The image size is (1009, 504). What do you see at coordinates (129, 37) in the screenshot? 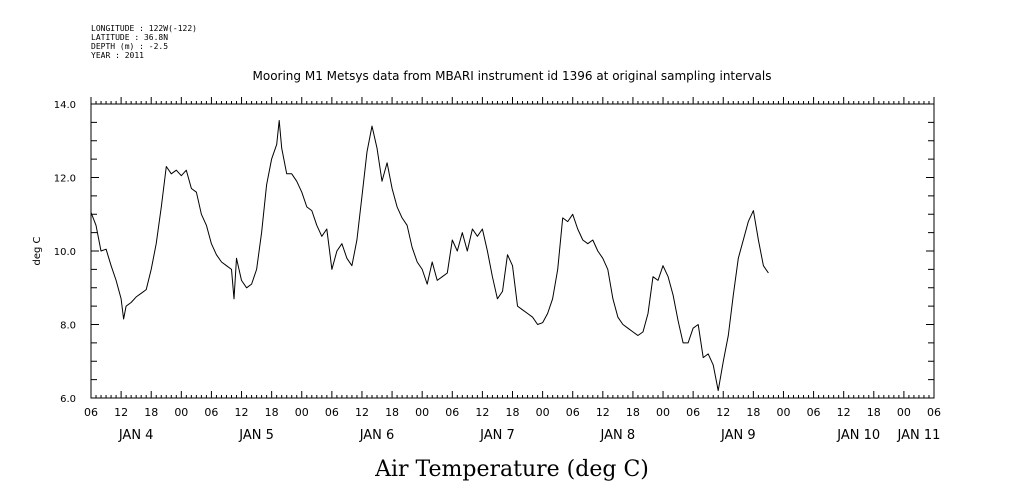
I see `meta-latitude: LATITUDE : 36.8N` at bounding box center [129, 37].